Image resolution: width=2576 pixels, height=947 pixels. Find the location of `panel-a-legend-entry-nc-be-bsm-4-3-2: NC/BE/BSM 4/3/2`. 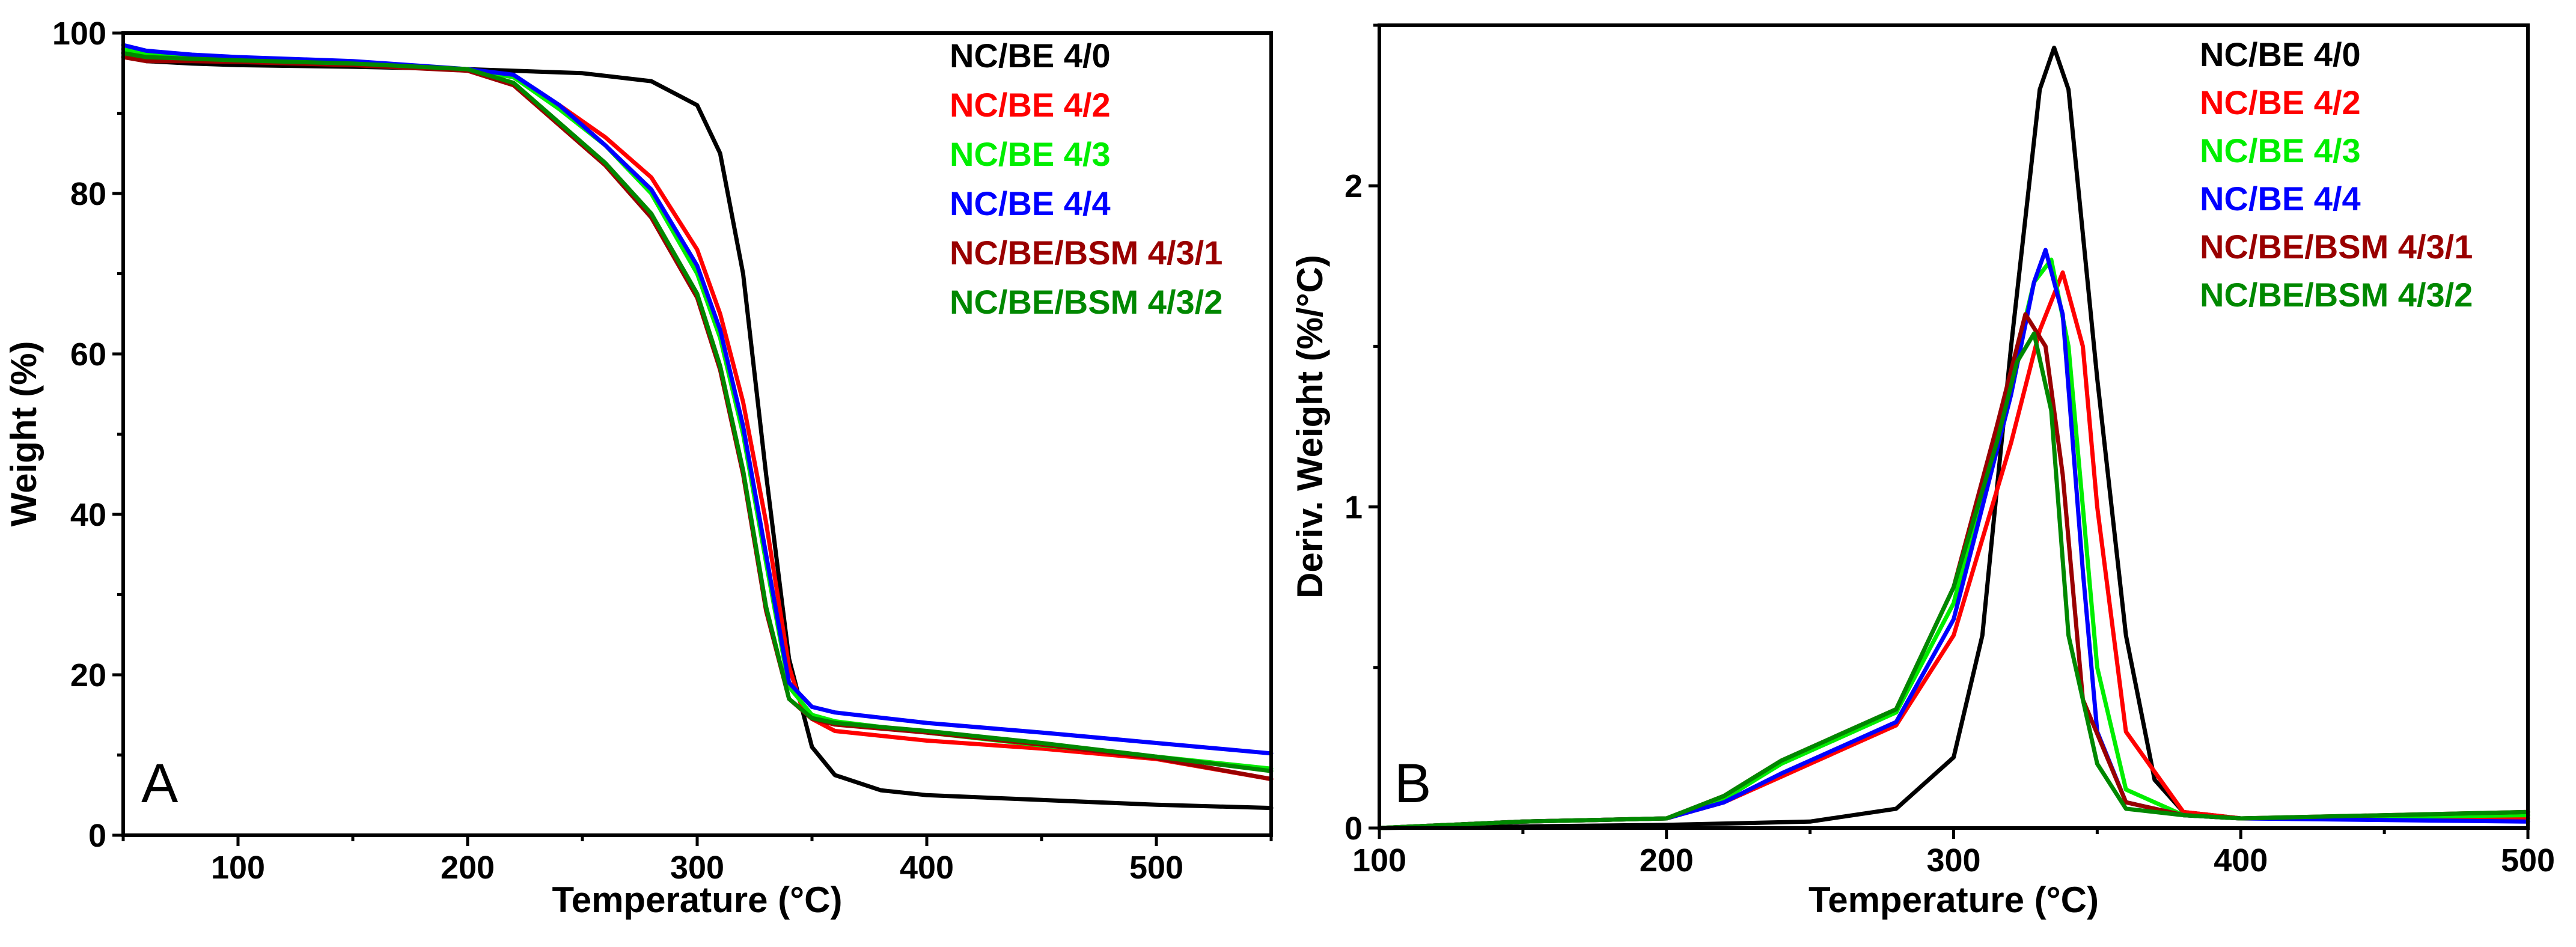

panel-a-legend-entry-nc-be-bsm-4-3-2: NC/BE/BSM 4/3/2 is located at coordinates (1086, 302).